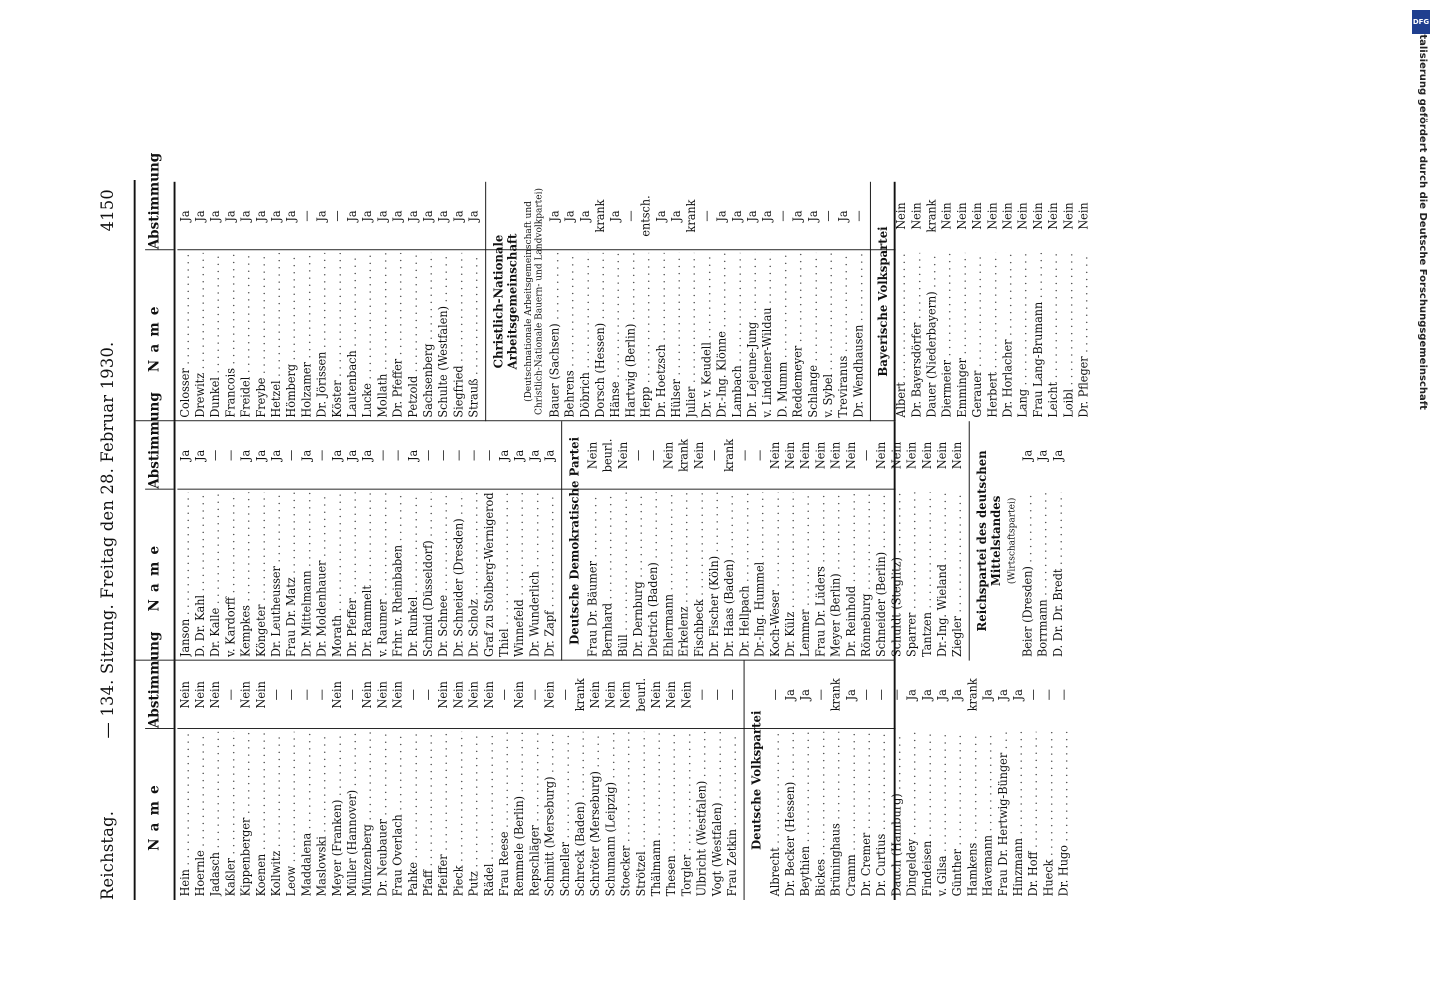  Describe the element at coordinates (625, 780) in the screenshot. I see `table-row: Stoecker Nein` at that location.